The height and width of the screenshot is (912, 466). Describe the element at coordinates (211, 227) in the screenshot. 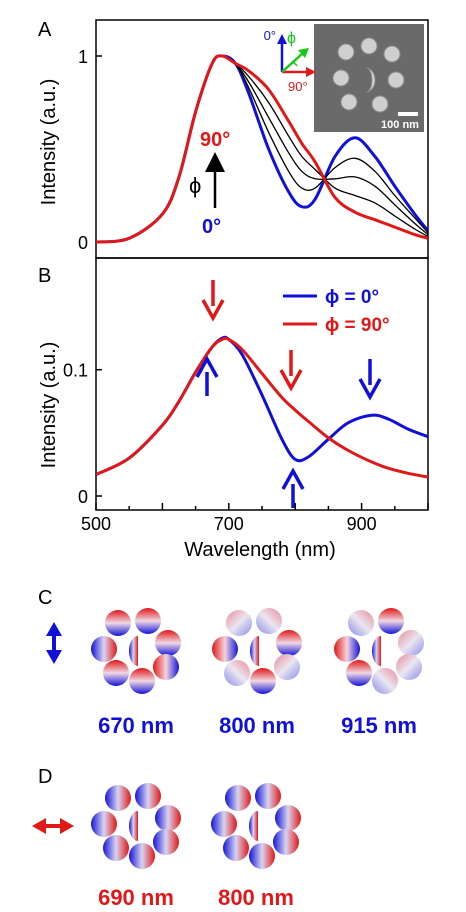

I see `annotation-0deg: 0°` at that location.